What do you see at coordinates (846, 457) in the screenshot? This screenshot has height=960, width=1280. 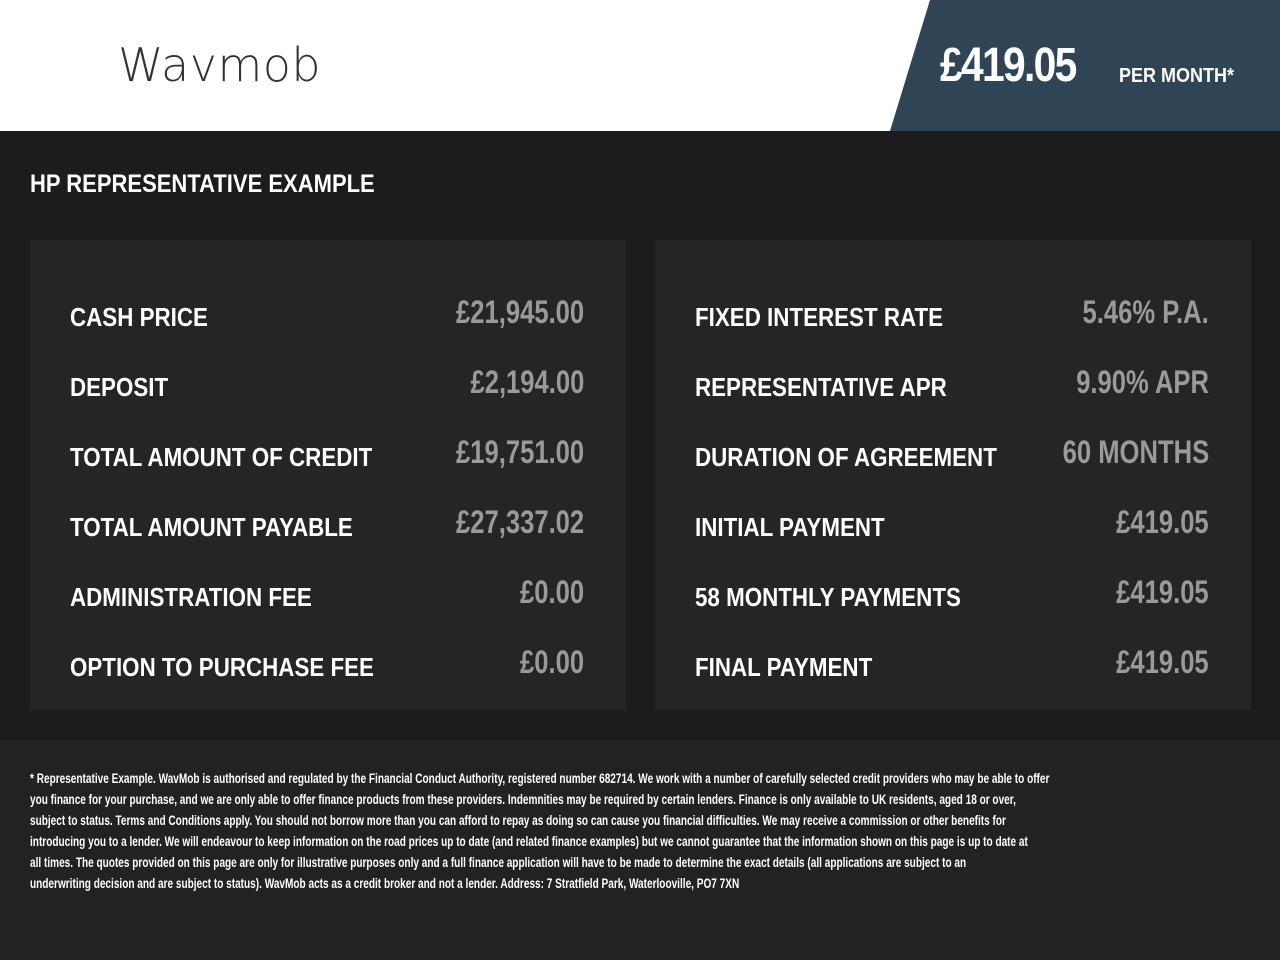 I see `finance-label: DURATION OF AGREEMENT` at bounding box center [846, 457].